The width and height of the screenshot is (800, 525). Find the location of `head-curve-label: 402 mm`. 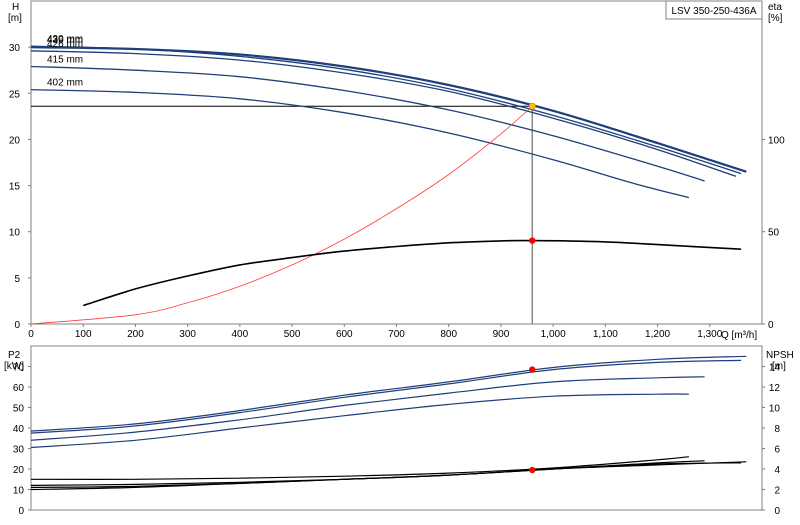

head-curve-label: 402 mm is located at coordinates (65, 83).